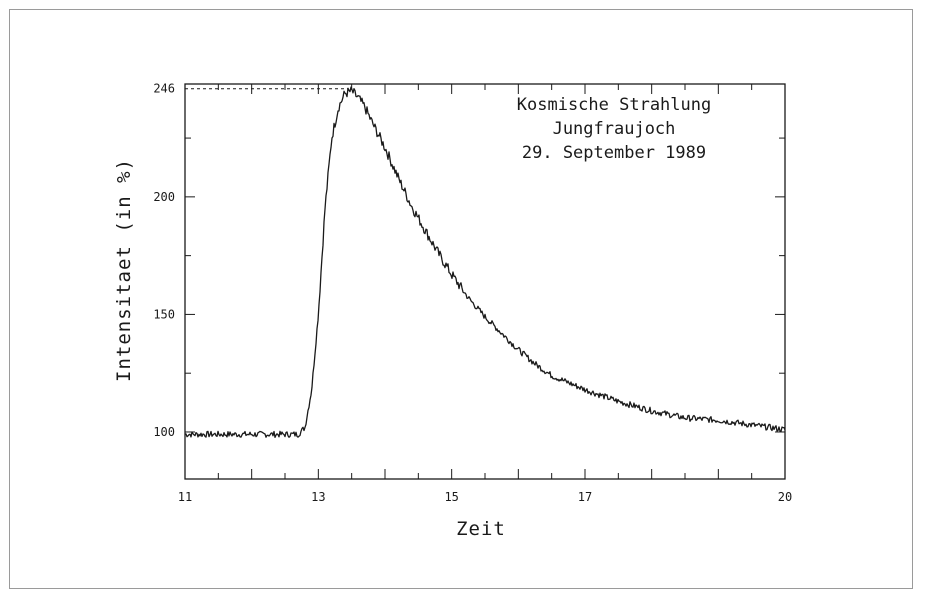 The image size is (925, 589). I want to click on chart-title-line-1: Kosmische Strahlung, so click(614, 105).